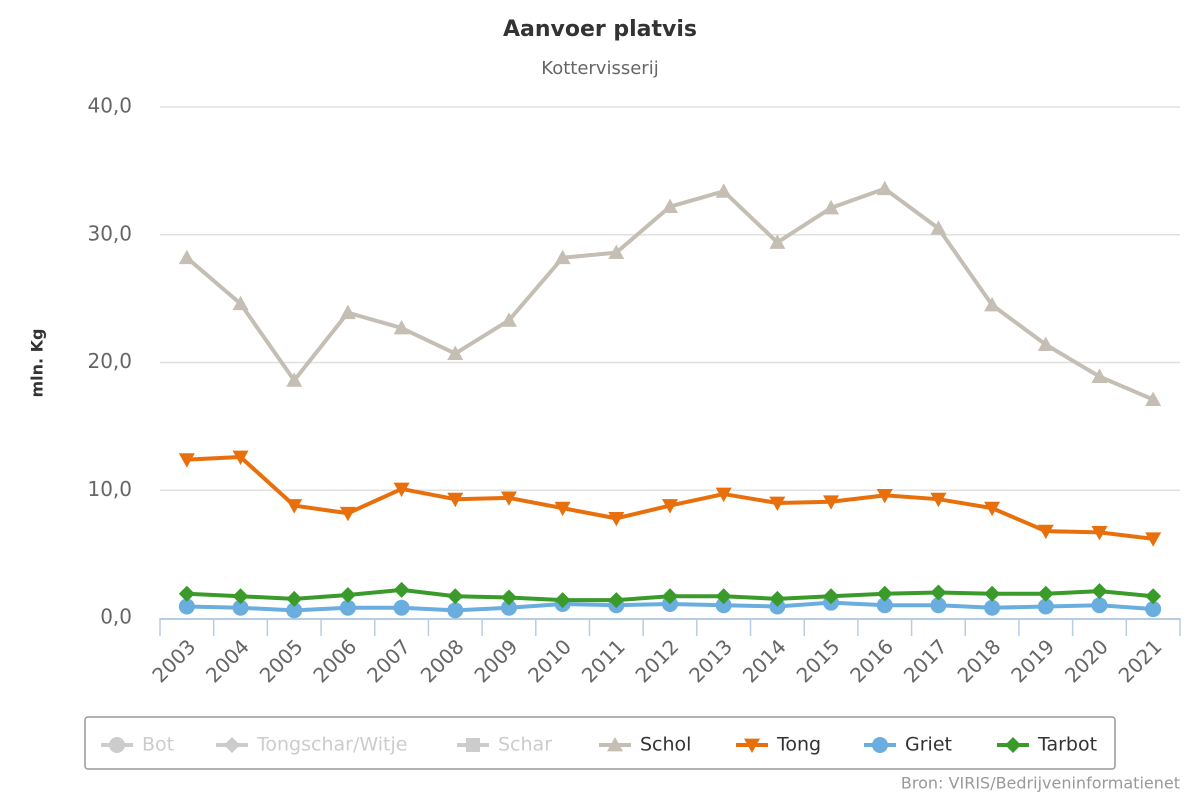 The width and height of the screenshot is (1200, 800). Describe the element at coordinates (764, 660) in the screenshot. I see `x-tick-label: 2014` at that location.